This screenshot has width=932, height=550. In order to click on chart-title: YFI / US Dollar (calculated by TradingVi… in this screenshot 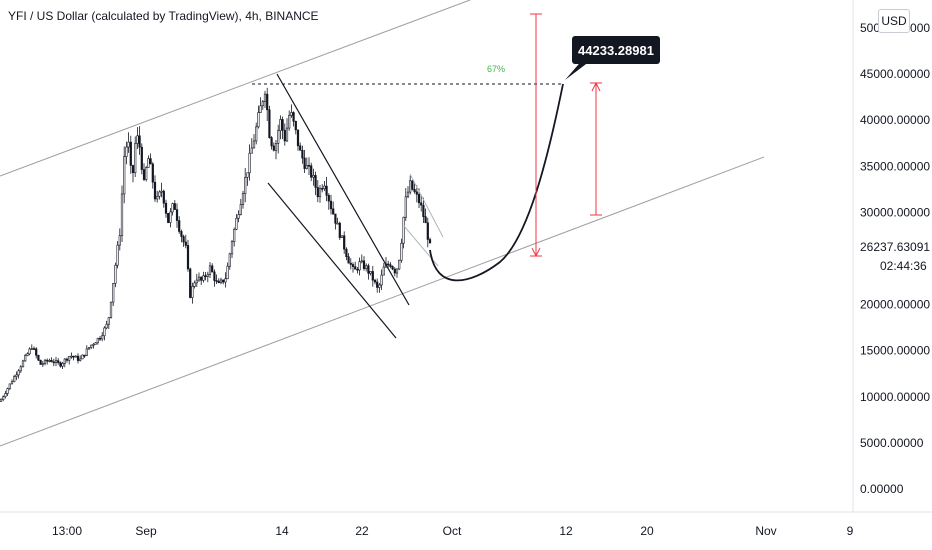, I will do `click(163, 16)`.